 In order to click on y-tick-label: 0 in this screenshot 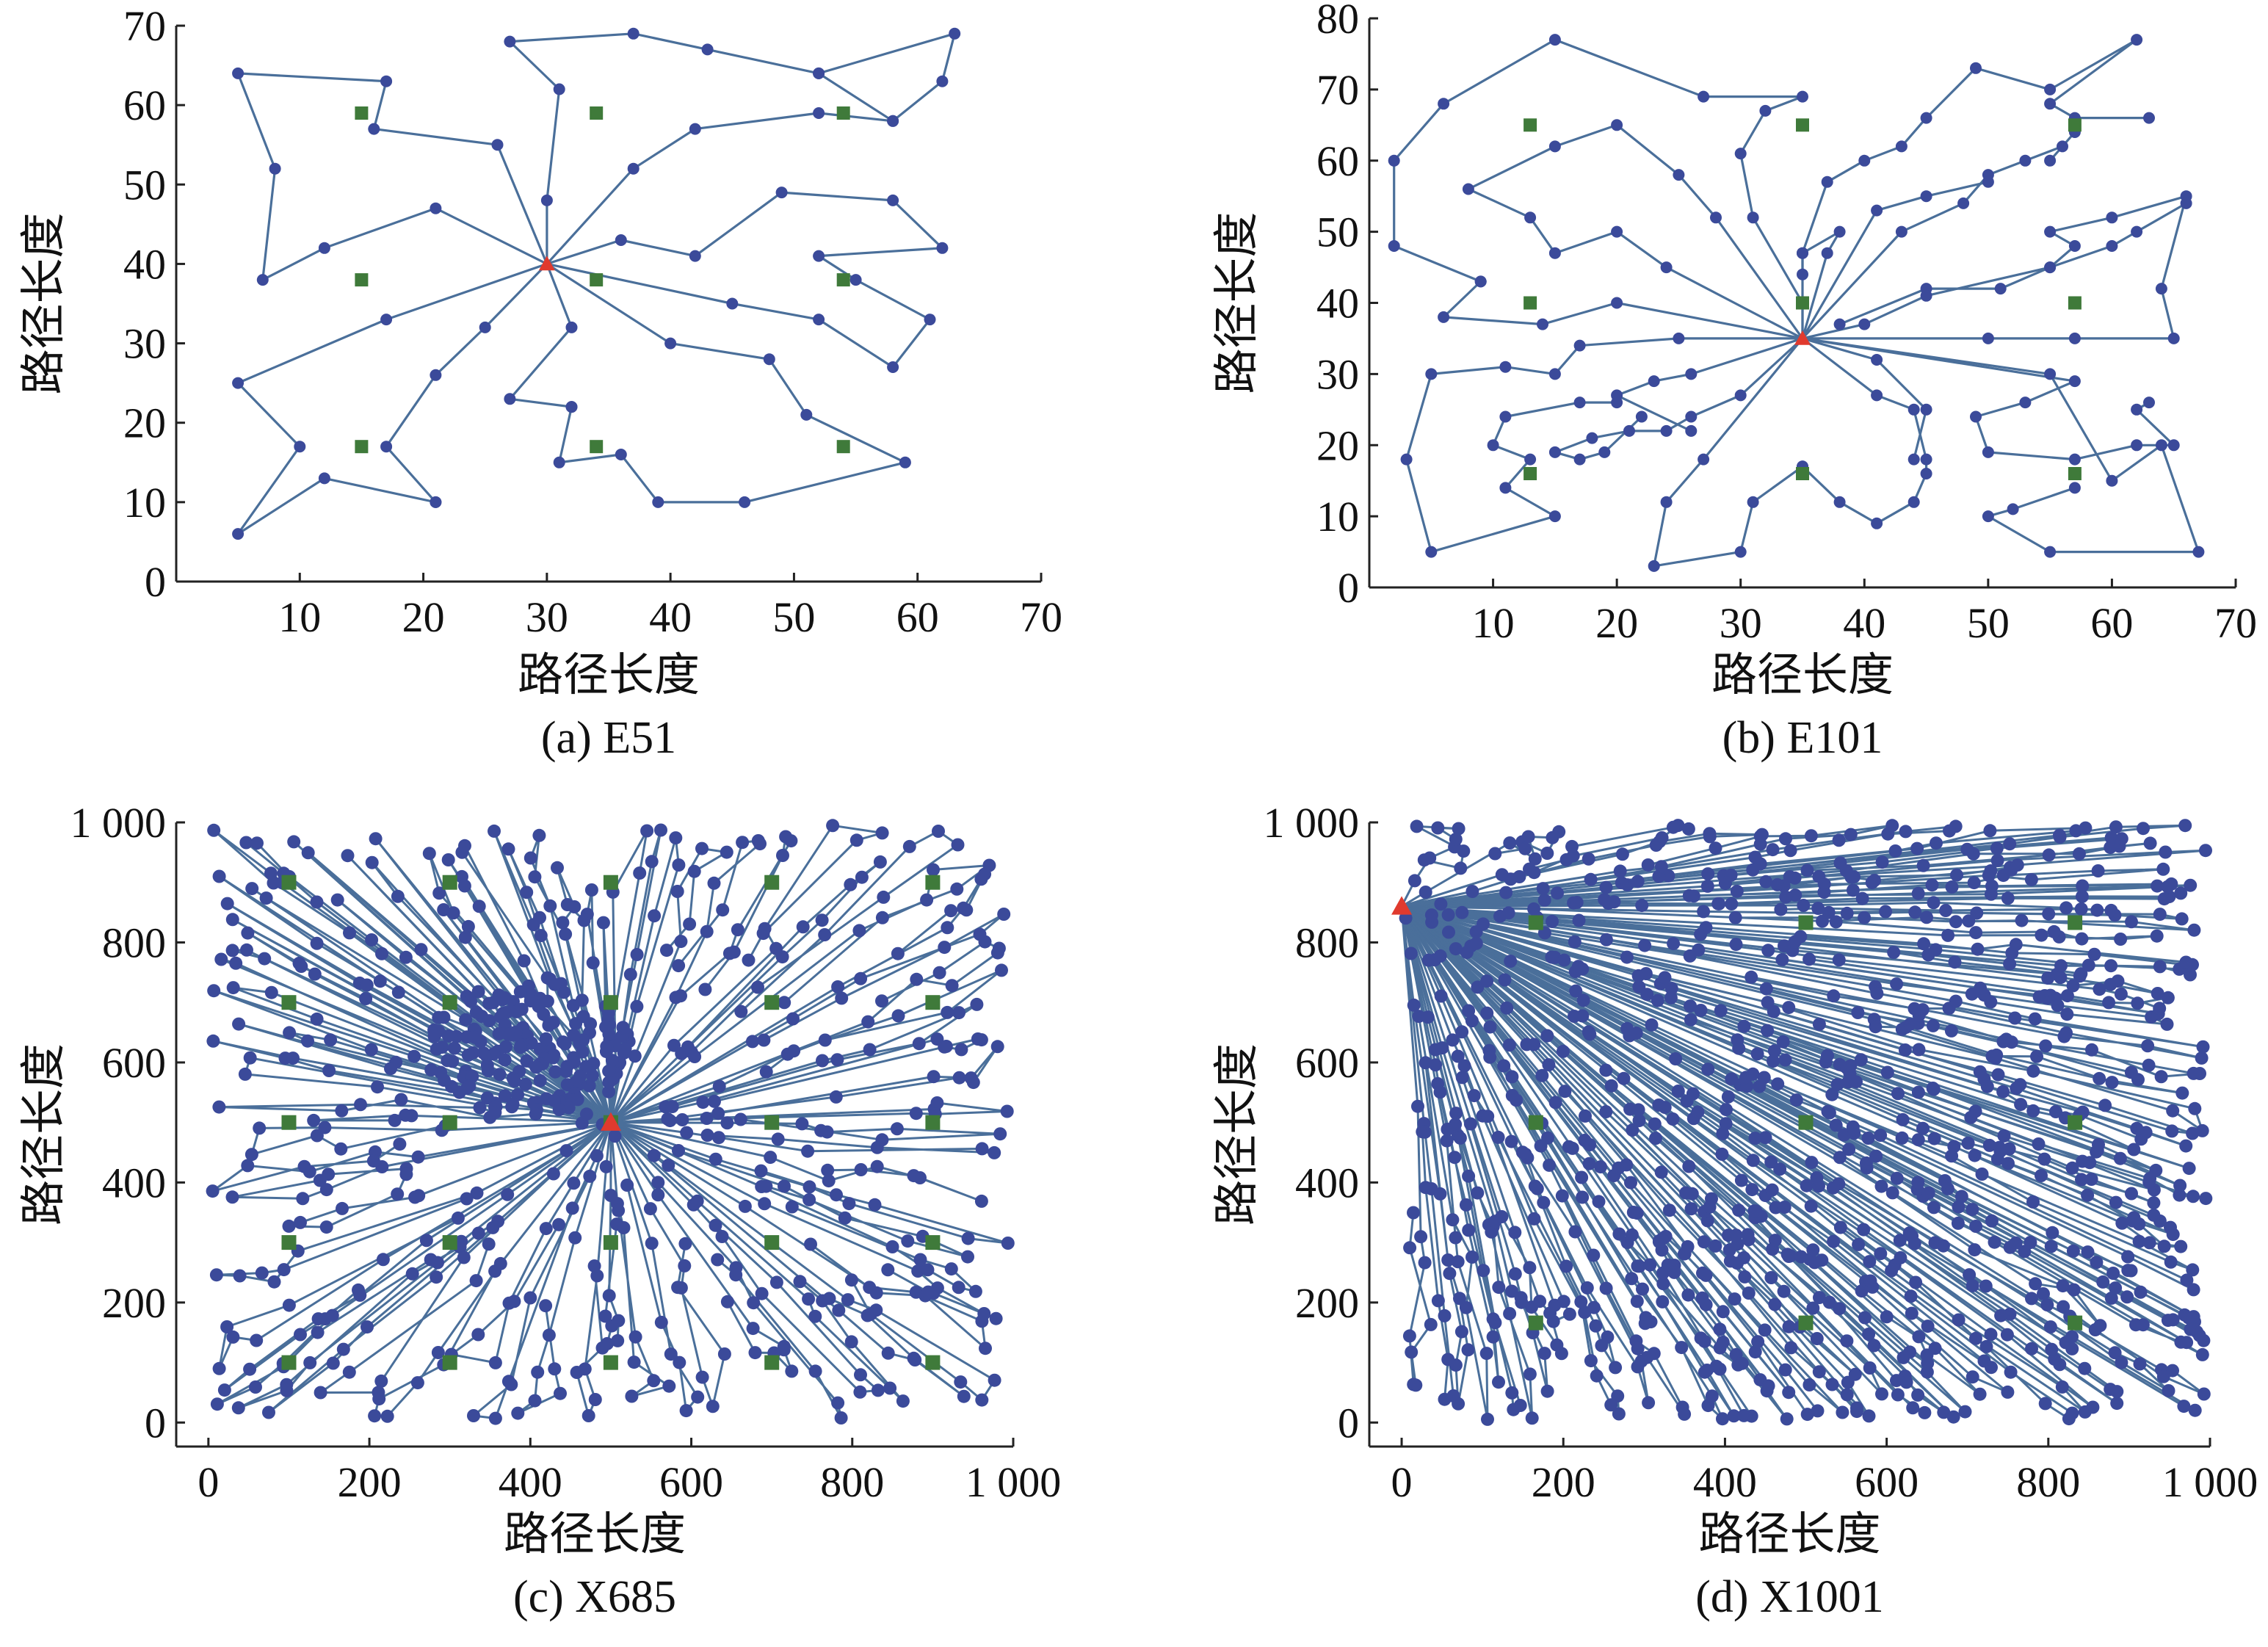, I will do `click(1348, 588)`.